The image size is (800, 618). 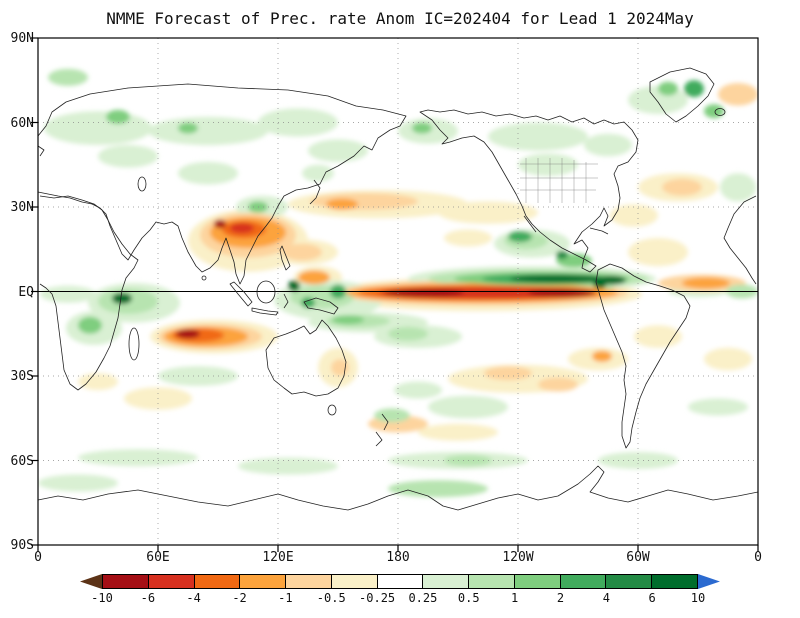 What do you see at coordinates (266, 292) in the screenshot?
I see `coastline-borneo` at bounding box center [266, 292].